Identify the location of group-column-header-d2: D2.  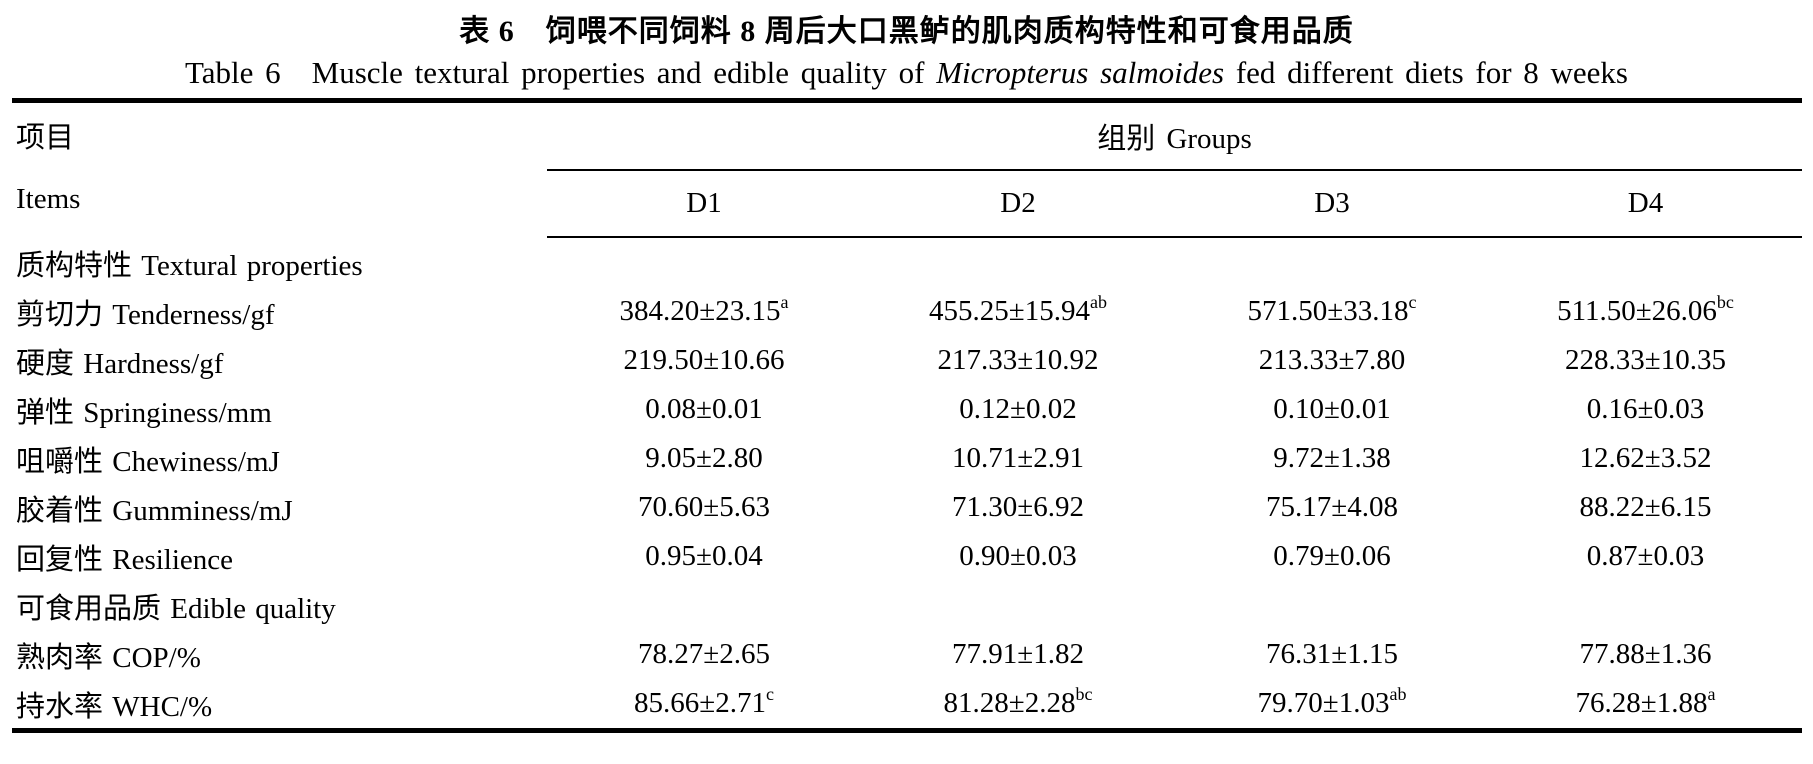
(1018, 204).